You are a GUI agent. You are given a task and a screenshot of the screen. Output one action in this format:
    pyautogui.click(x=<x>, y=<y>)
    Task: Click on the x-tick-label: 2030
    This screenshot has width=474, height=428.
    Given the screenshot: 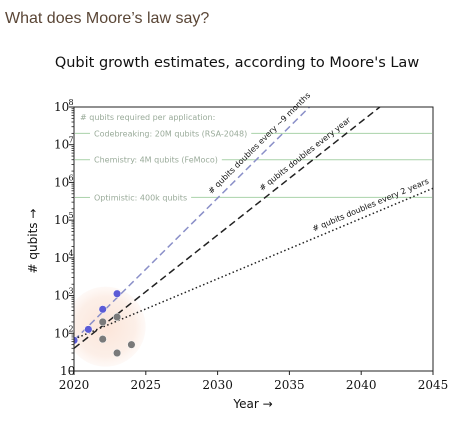 What is the action you would take?
    pyautogui.click(x=217, y=385)
    